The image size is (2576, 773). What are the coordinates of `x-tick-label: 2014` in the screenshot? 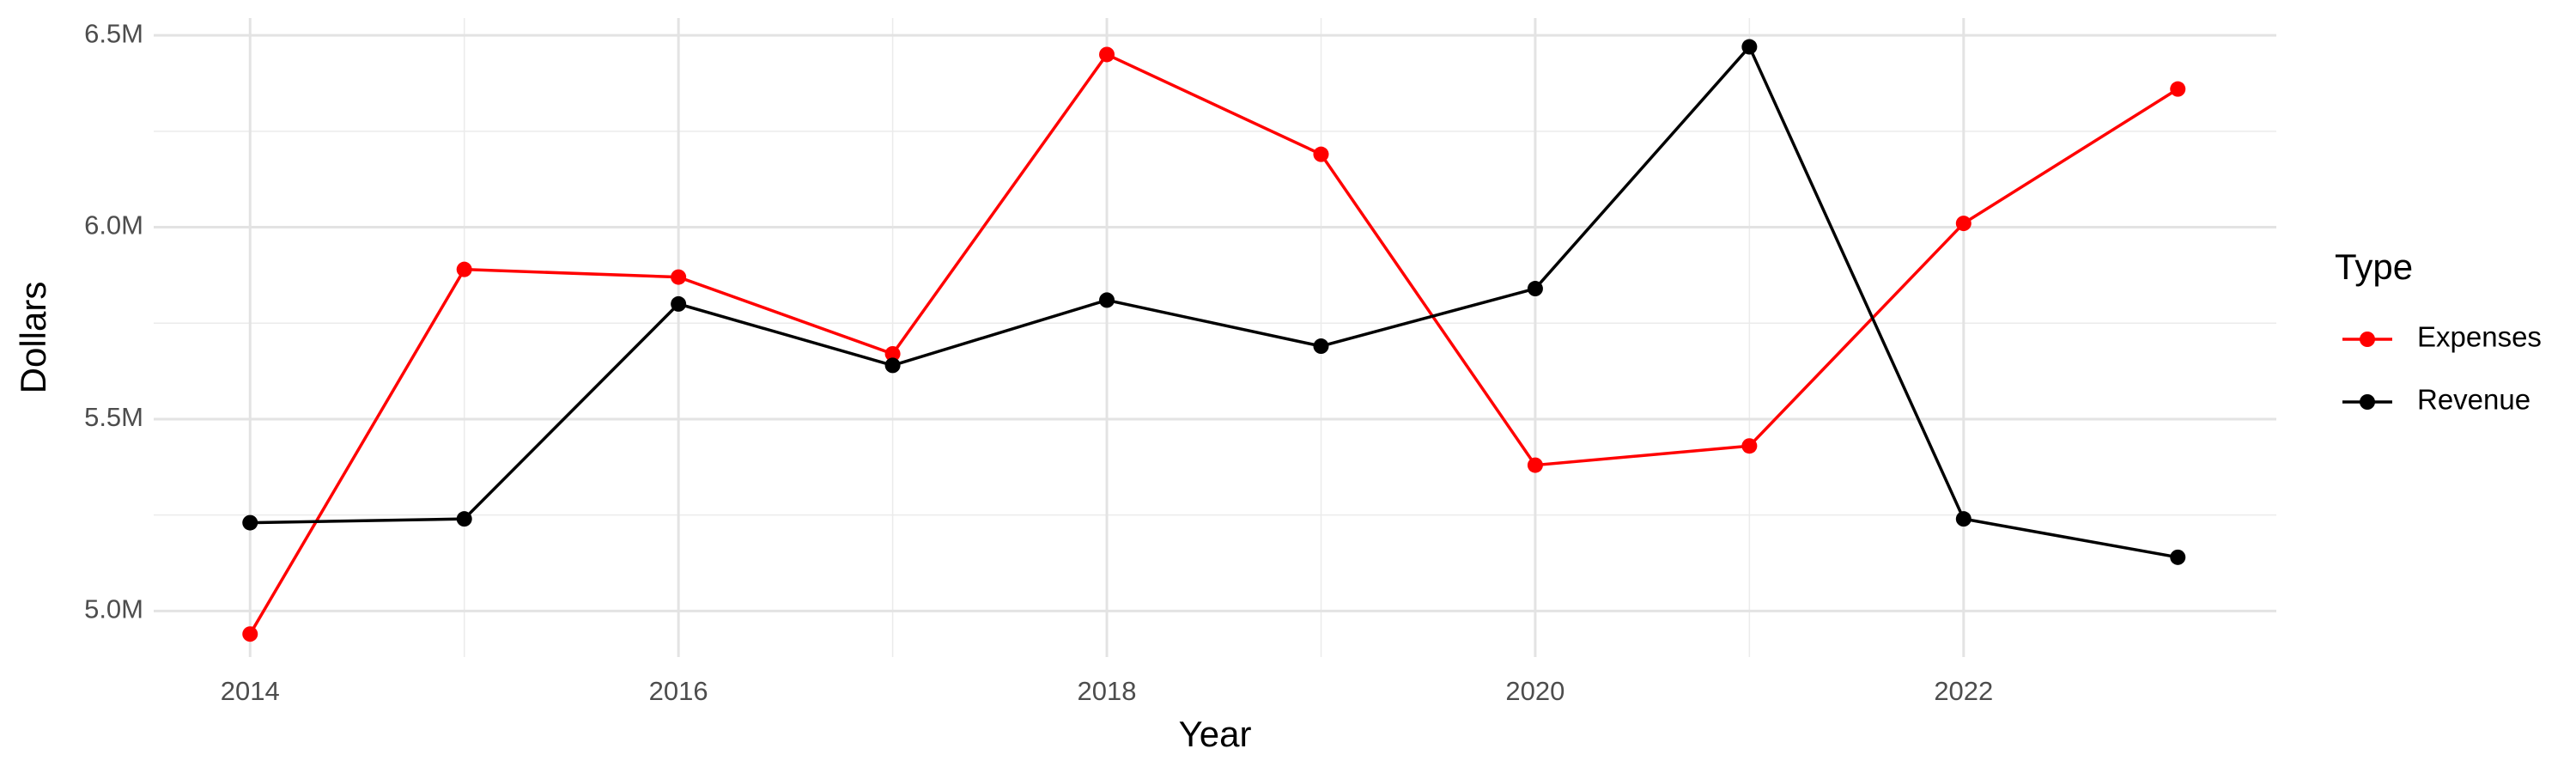 It's located at (251, 691).